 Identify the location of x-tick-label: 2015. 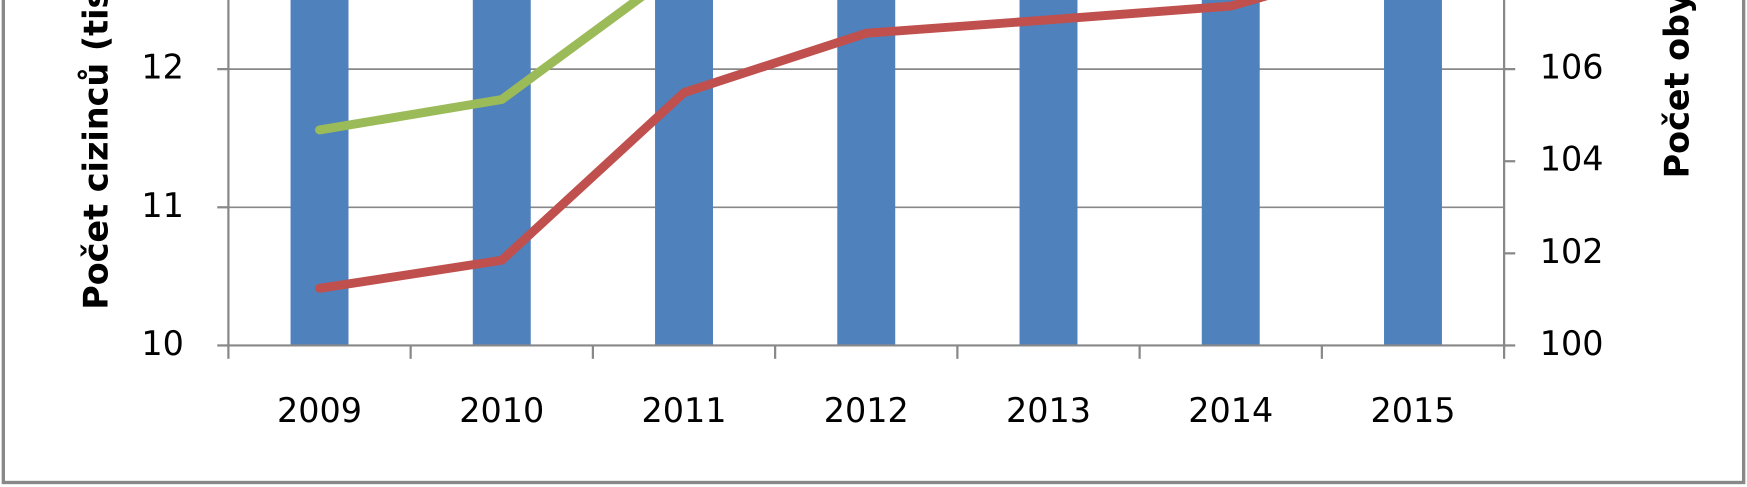
(1412, 410).